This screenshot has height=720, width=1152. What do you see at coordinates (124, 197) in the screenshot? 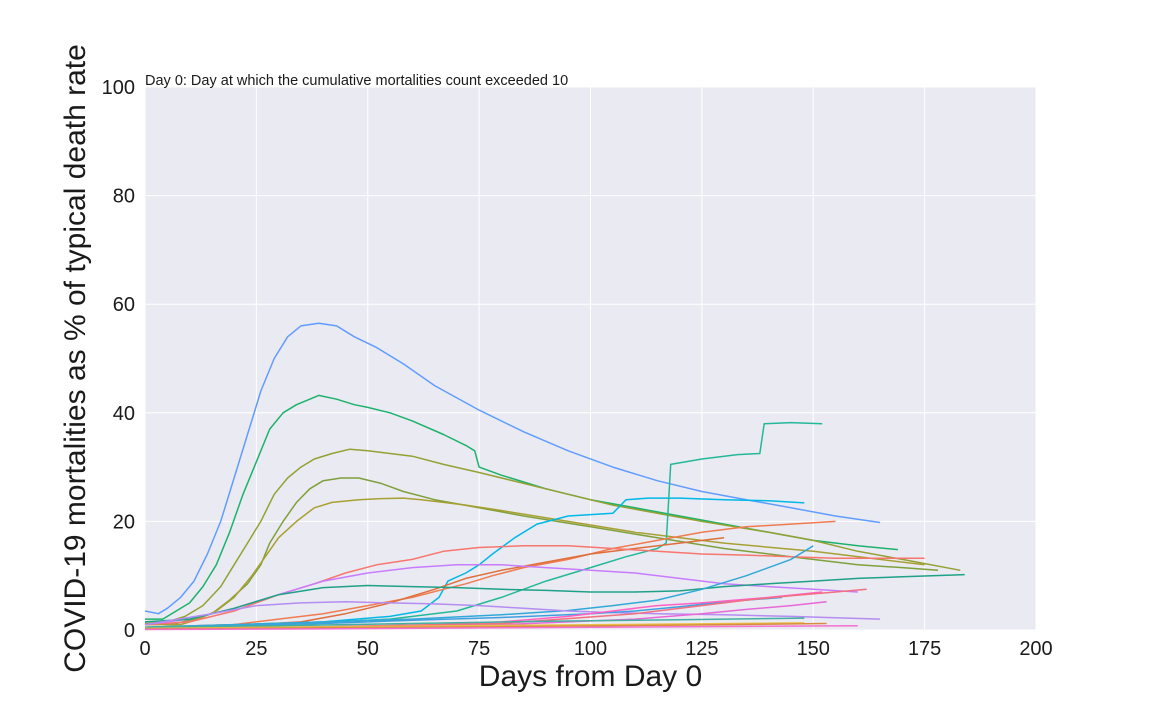
I see `y-tick-label: 80` at bounding box center [124, 197].